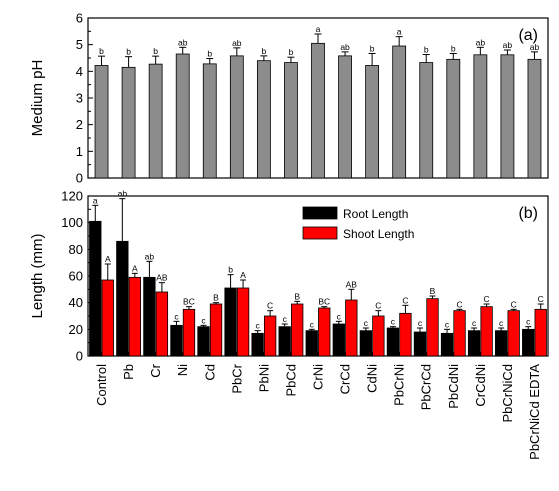 Image resolution: width=559 pixels, height=491 pixels. What do you see at coordinates (176, 340) in the screenshot?
I see `bar-root-ni` at bounding box center [176, 340].